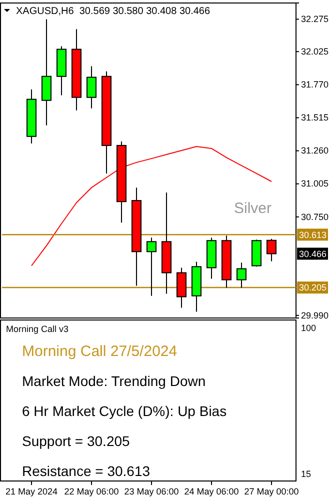 This screenshot has width=330, height=499. Describe the element at coordinates (113, 11) in the screenshot. I see `chart-title: XAGUSD,H6 30.569 30.580 30.408 30.466` at that location.